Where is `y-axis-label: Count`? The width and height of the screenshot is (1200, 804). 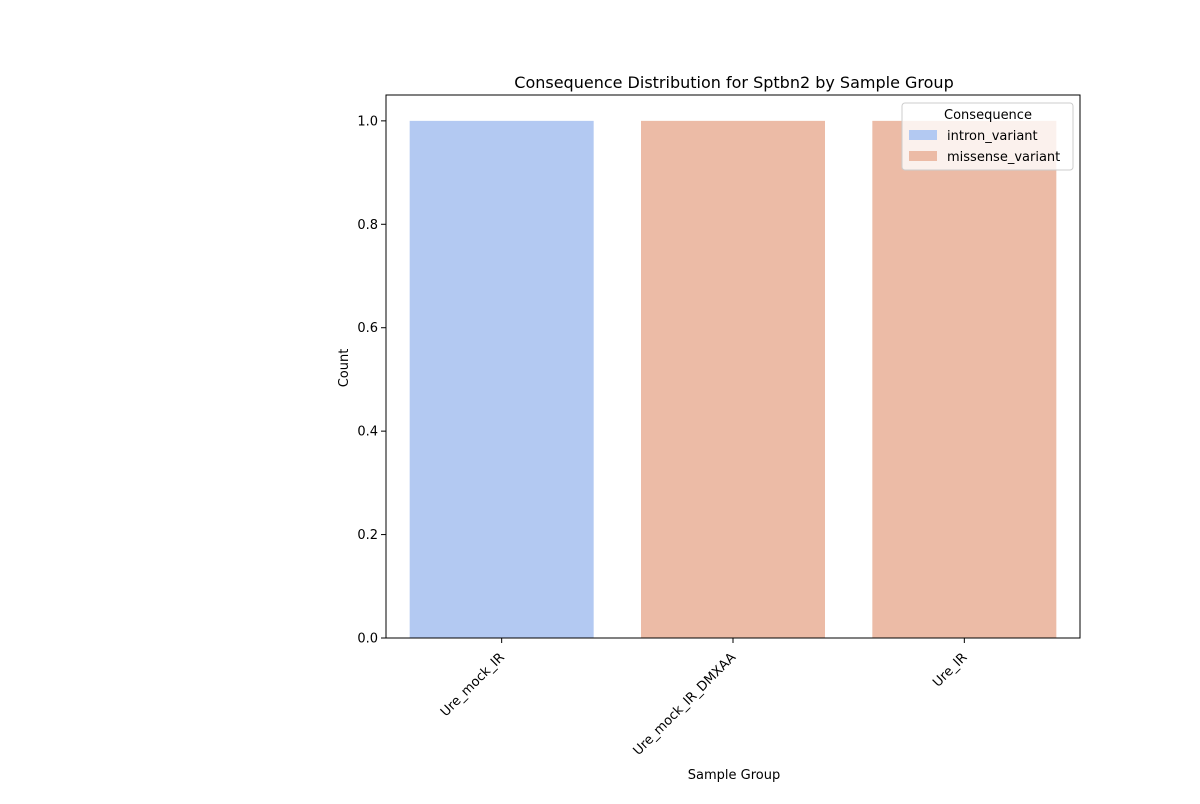
y-axis-label: Count is located at coordinates (344, 368).